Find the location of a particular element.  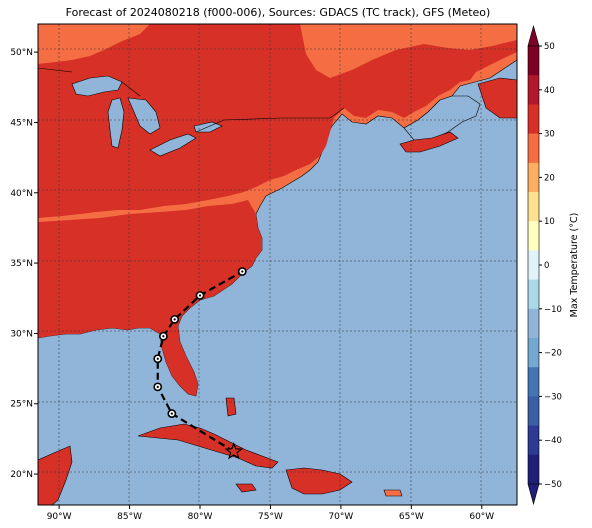

hispaniola is located at coordinates (319, 481).